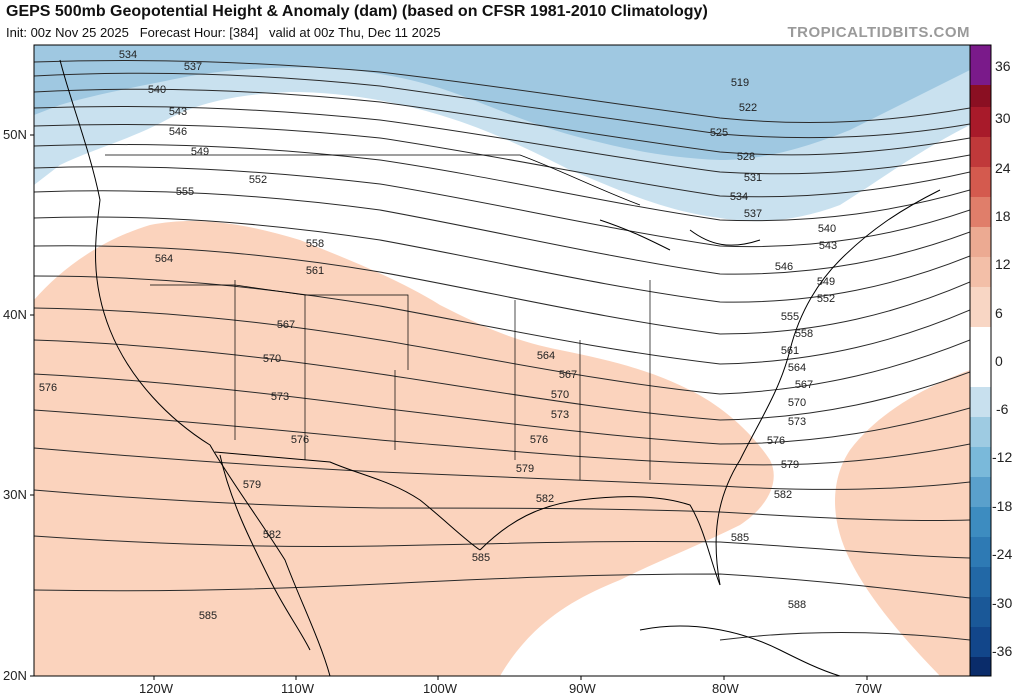 This screenshot has height=696, width=1024. Describe the element at coordinates (265, 552) in the screenshot. I see `baja-california` at that location.